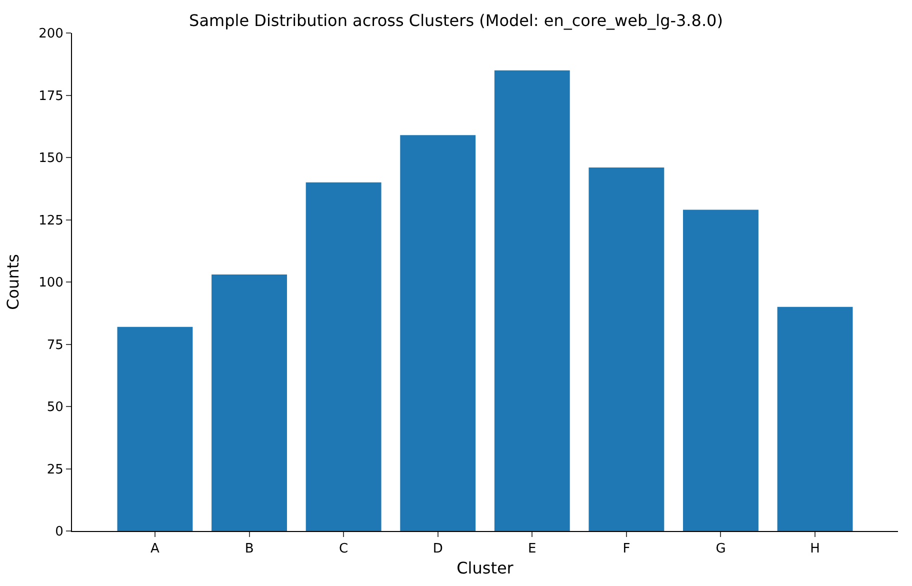 This screenshot has width=912, height=586. Describe the element at coordinates (815, 549) in the screenshot. I see `x-tick-label: H` at that location.